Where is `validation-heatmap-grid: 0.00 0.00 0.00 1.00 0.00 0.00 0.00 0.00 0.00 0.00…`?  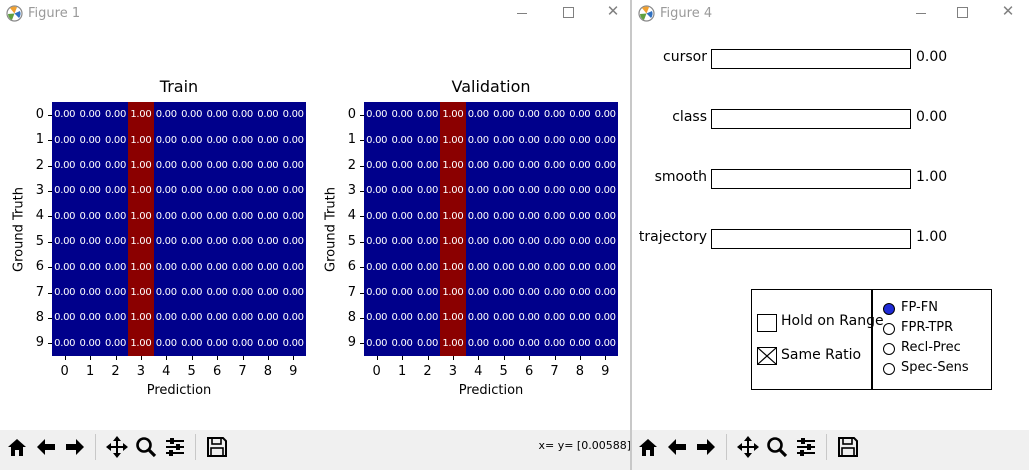 validation-heatmap-grid: 0.00 0.00 0.00 1.00 0.00 0.00 0.00 0.00 0.00 0.00… is located at coordinates (491, 229).